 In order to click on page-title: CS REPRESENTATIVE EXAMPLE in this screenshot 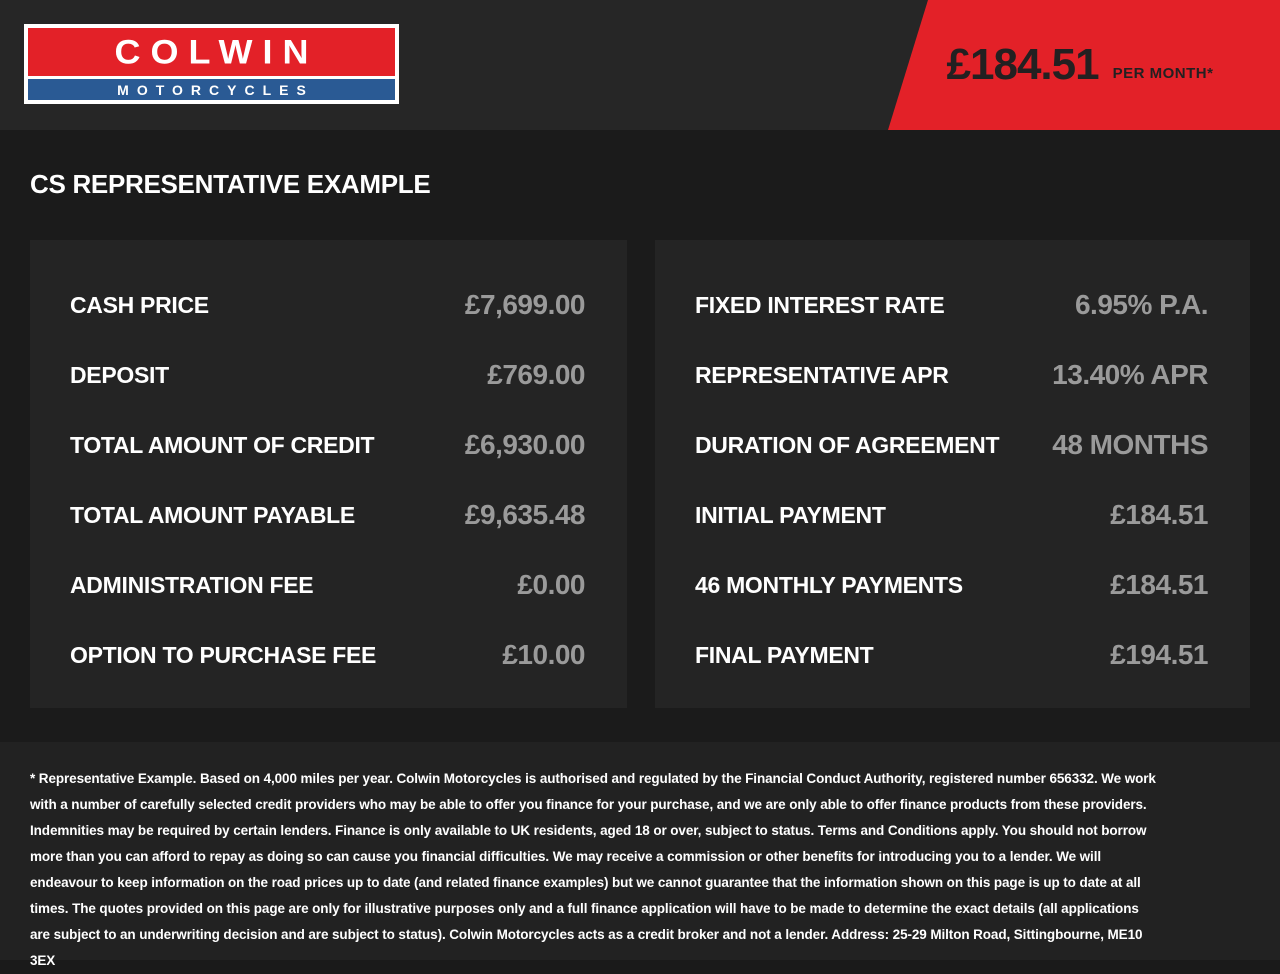, I will do `click(230, 184)`.